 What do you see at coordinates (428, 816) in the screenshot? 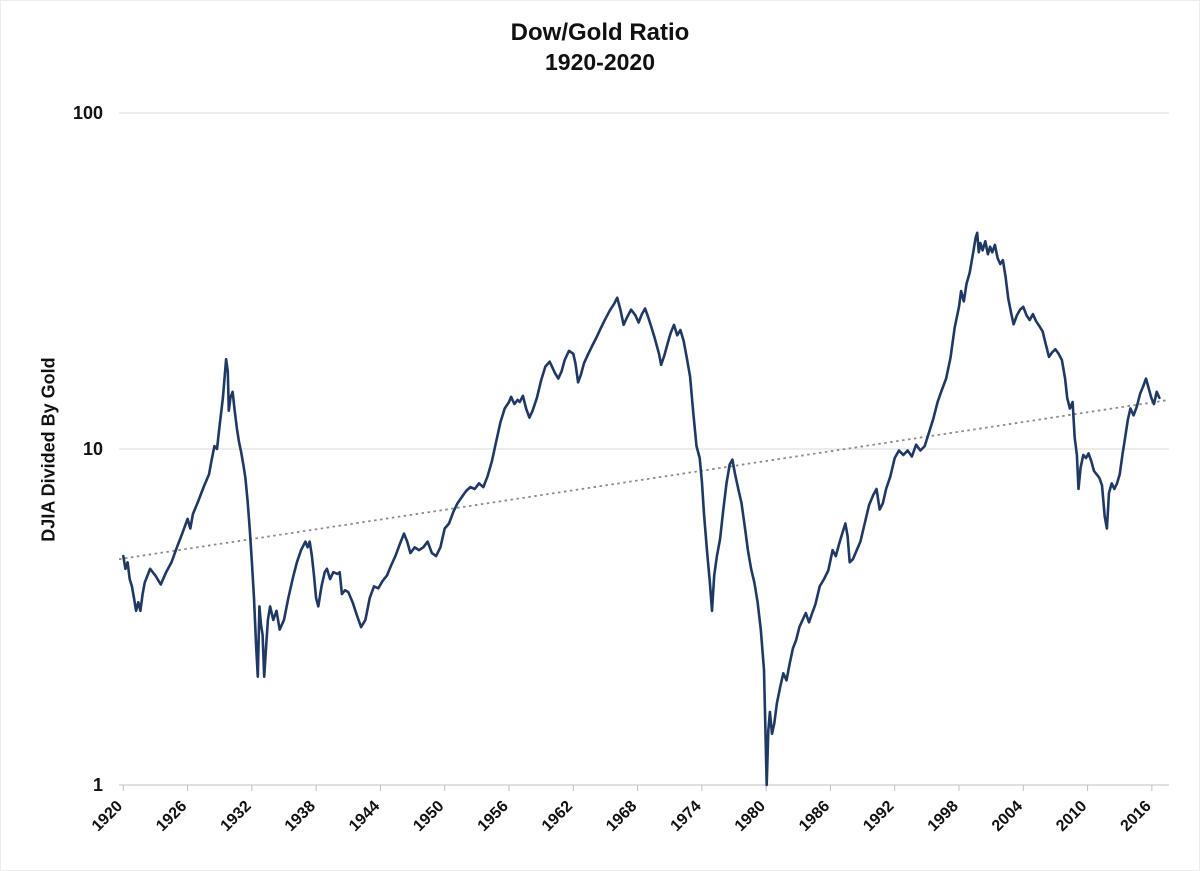
I see `x-tick-label: 1950` at bounding box center [428, 816].